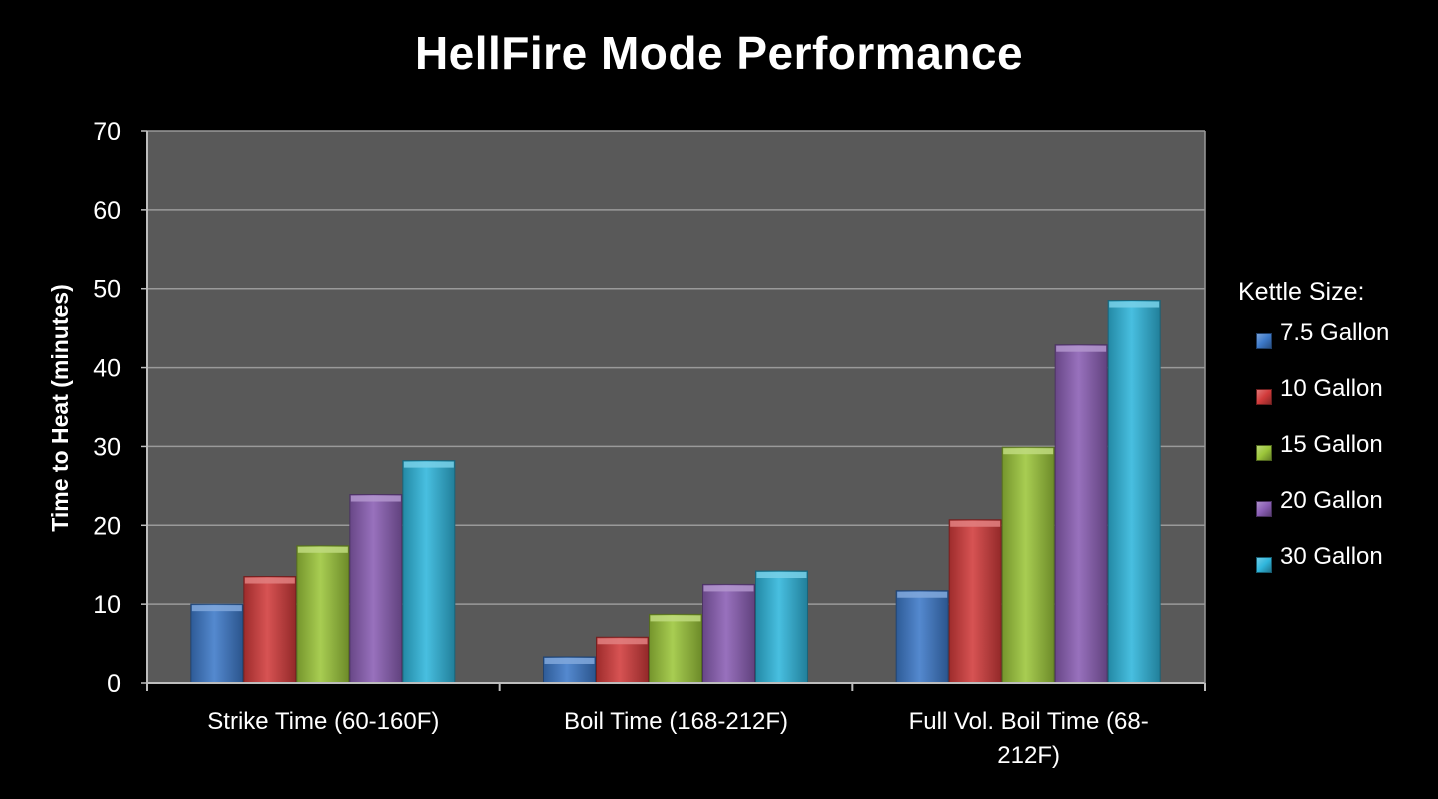 The image size is (1438, 799). Describe the element at coordinates (107, 526) in the screenshot. I see `y-tick-label: 20` at that location.